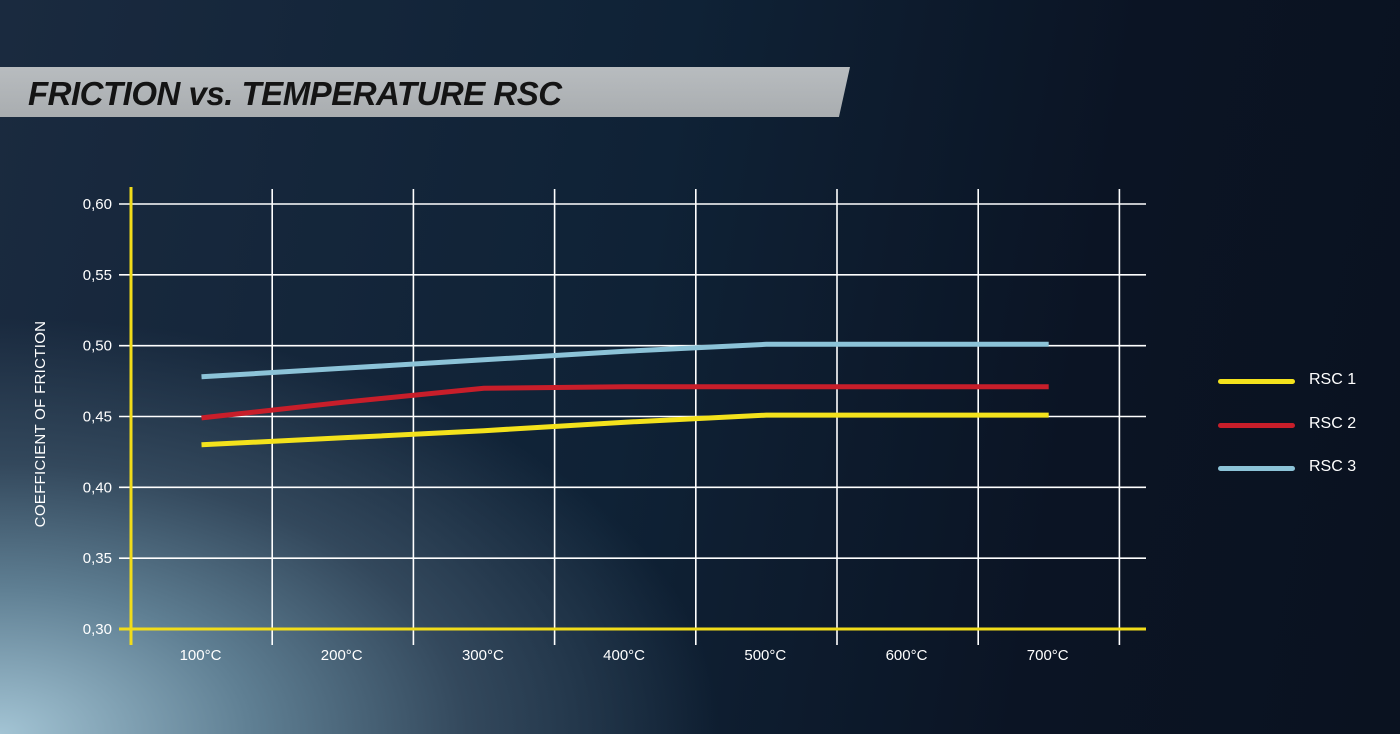  Describe the element at coordinates (97, 558) in the screenshot. I see `y-tick-label: 0,35` at that location.